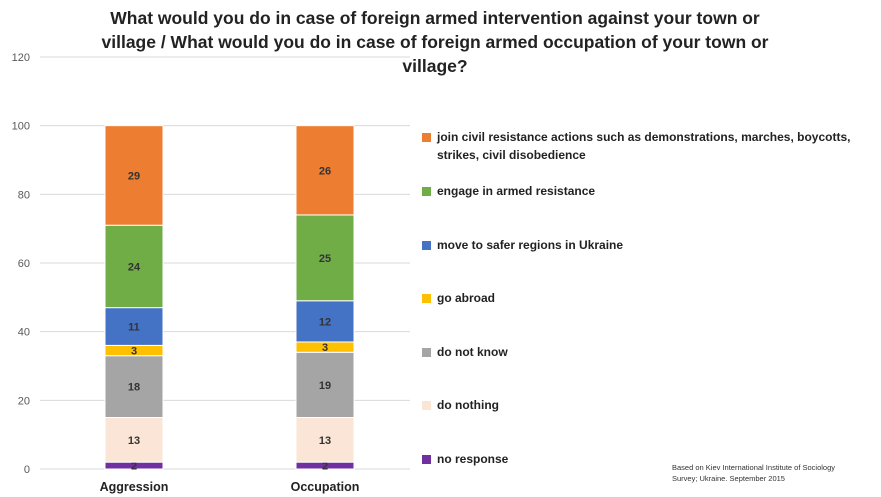 The height and width of the screenshot is (497, 881). Describe the element at coordinates (530, 245) in the screenshot. I see `legend-label: move to safer regions in Ukraine` at that location.